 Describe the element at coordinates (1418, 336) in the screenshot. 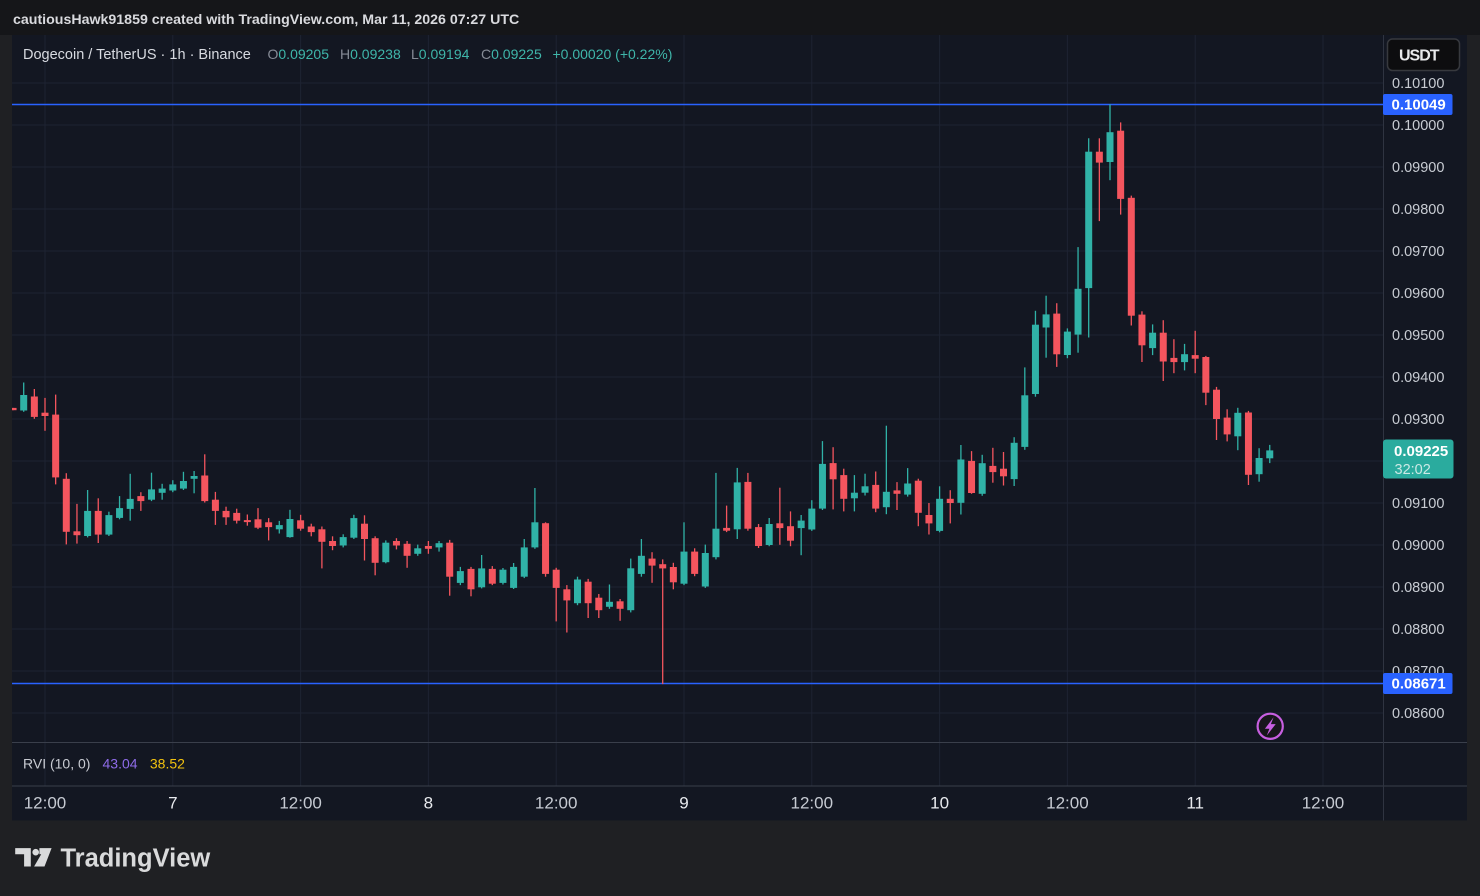

I see `svg-text: 0.09500` at that location.